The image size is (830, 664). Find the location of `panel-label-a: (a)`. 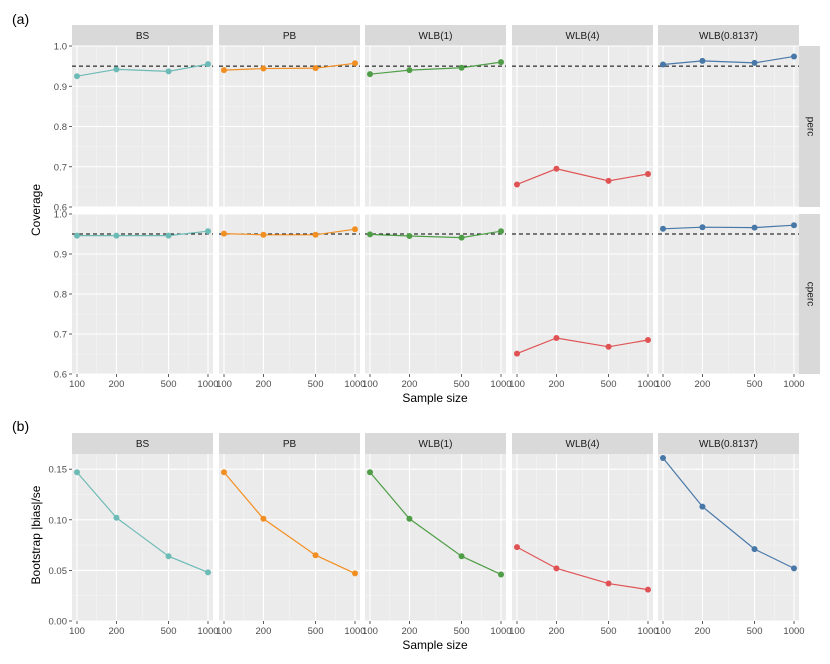

panel-label-a: (a) is located at coordinates (20, 19).